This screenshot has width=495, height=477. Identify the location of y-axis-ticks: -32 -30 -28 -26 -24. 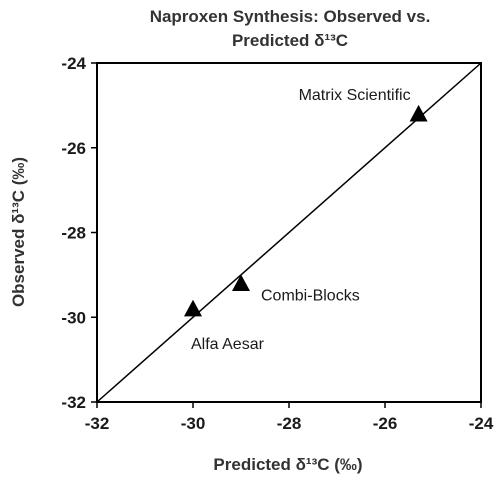
(79, 233).